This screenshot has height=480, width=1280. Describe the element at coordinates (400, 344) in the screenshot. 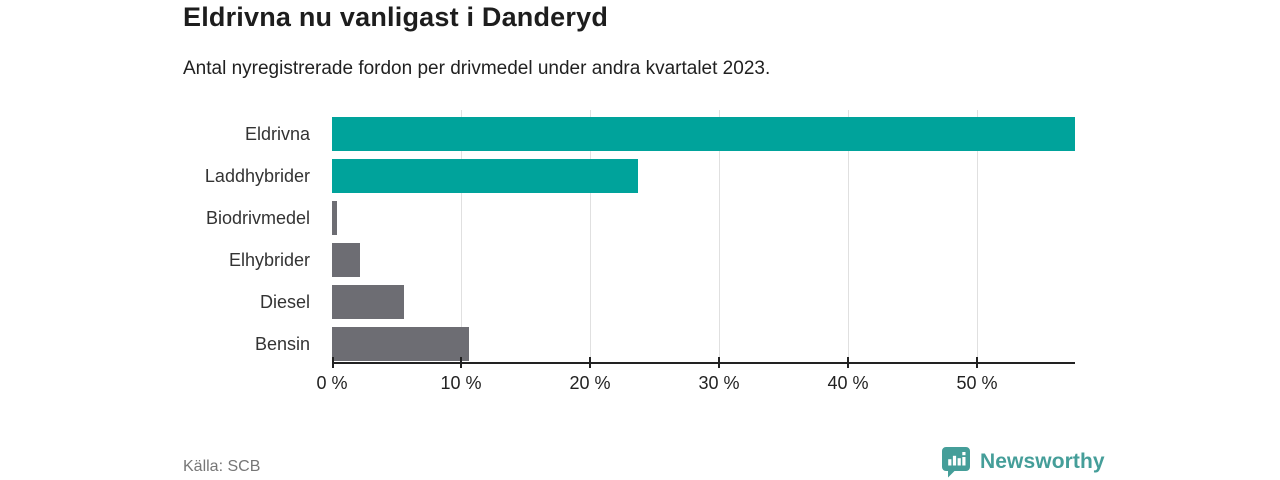

I see `bar-bensin` at that location.